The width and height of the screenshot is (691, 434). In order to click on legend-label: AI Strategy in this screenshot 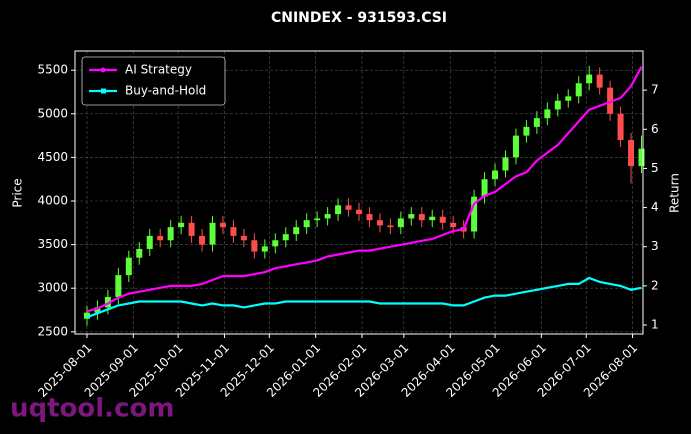, I will do `click(158, 70)`.